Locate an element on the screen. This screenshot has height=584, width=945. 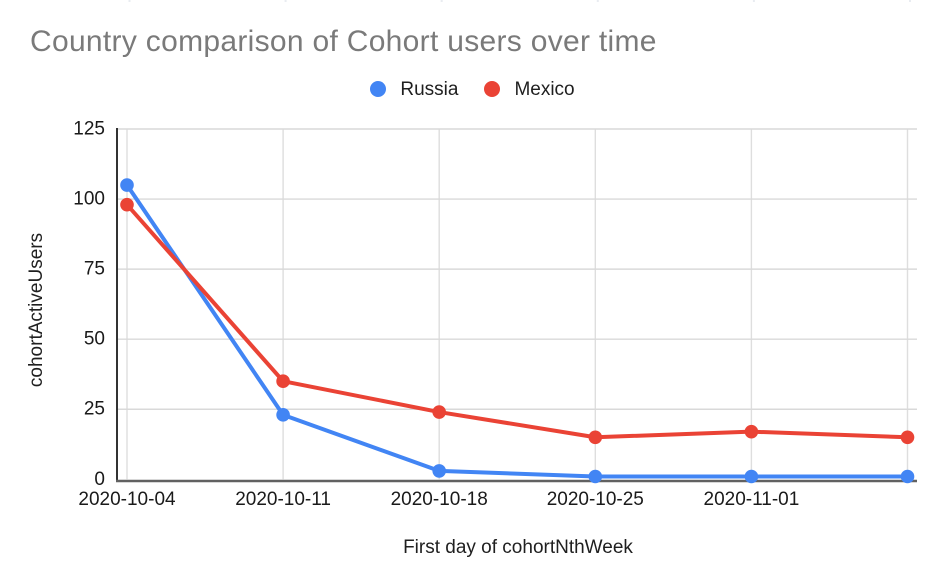
y-tick-label: 125 is located at coordinates (89, 129).